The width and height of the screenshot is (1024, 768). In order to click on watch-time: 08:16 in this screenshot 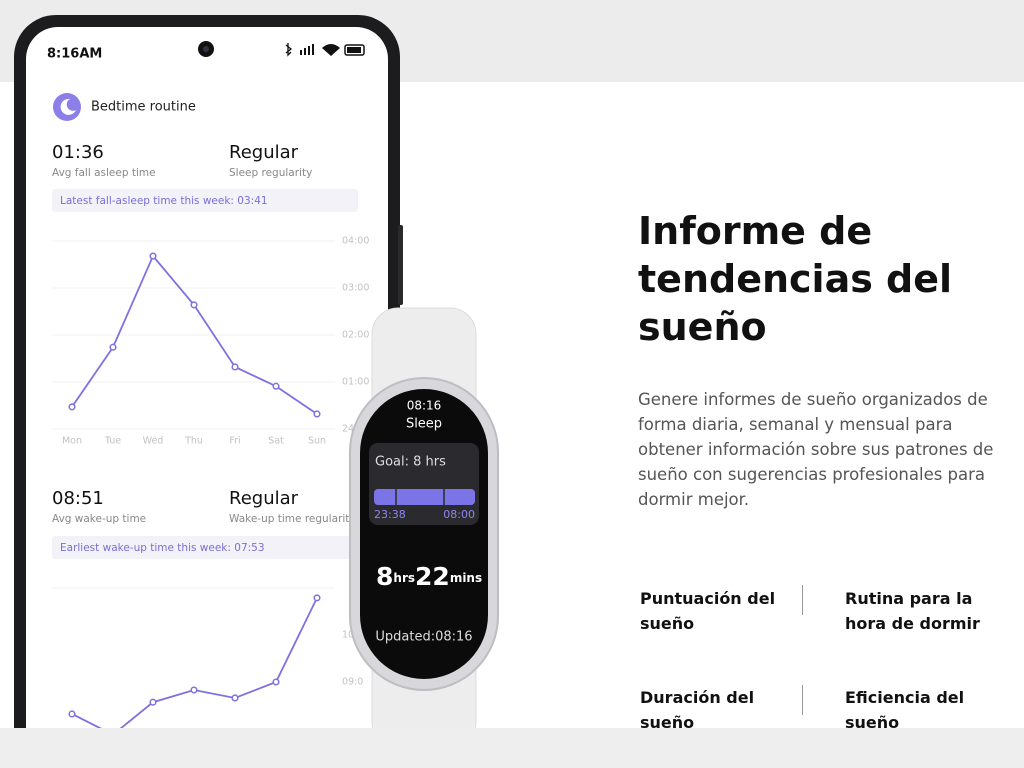, I will do `click(424, 406)`.